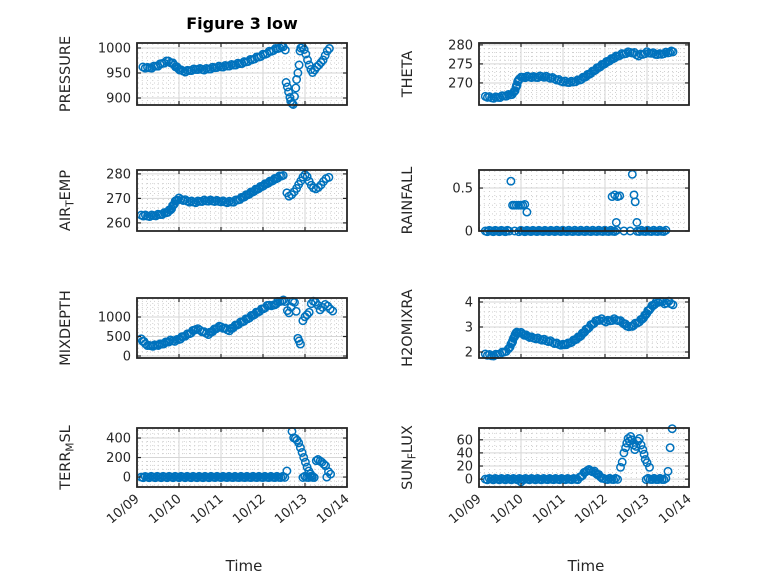  What do you see at coordinates (244, 566) in the screenshot?
I see `x-axis-label-left: Time` at bounding box center [244, 566].